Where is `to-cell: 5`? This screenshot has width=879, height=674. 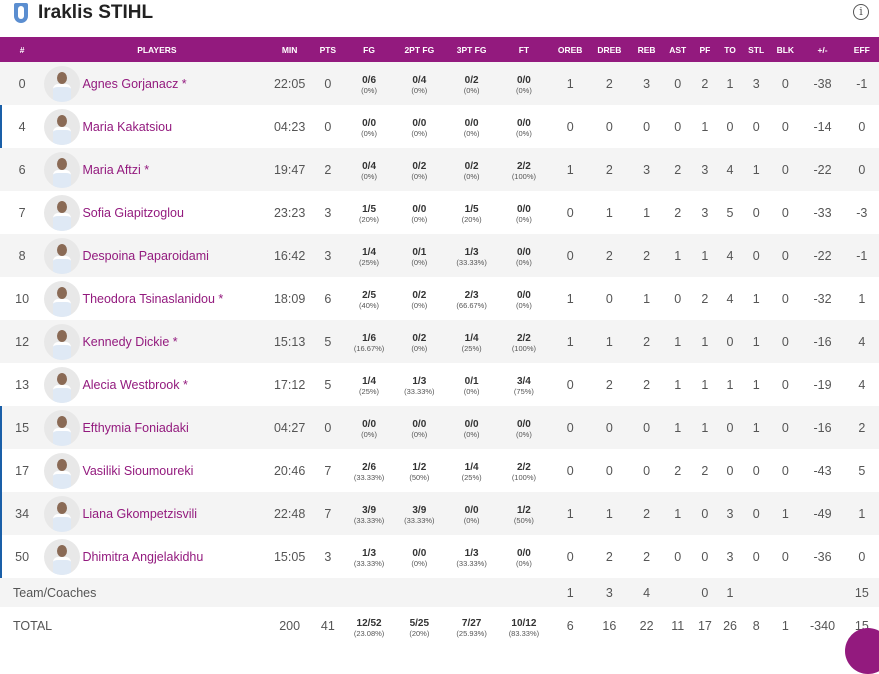
to-cell: 5 is located at coordinates (730, 212).